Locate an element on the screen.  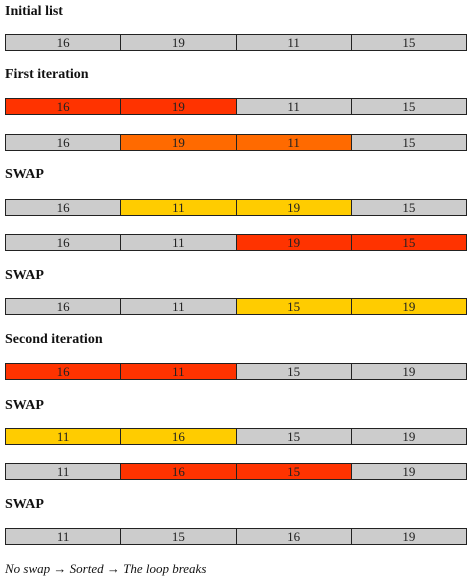
conclusion-text: No swap → Sorted → The loop breaks is located at coordinates (106, 568).